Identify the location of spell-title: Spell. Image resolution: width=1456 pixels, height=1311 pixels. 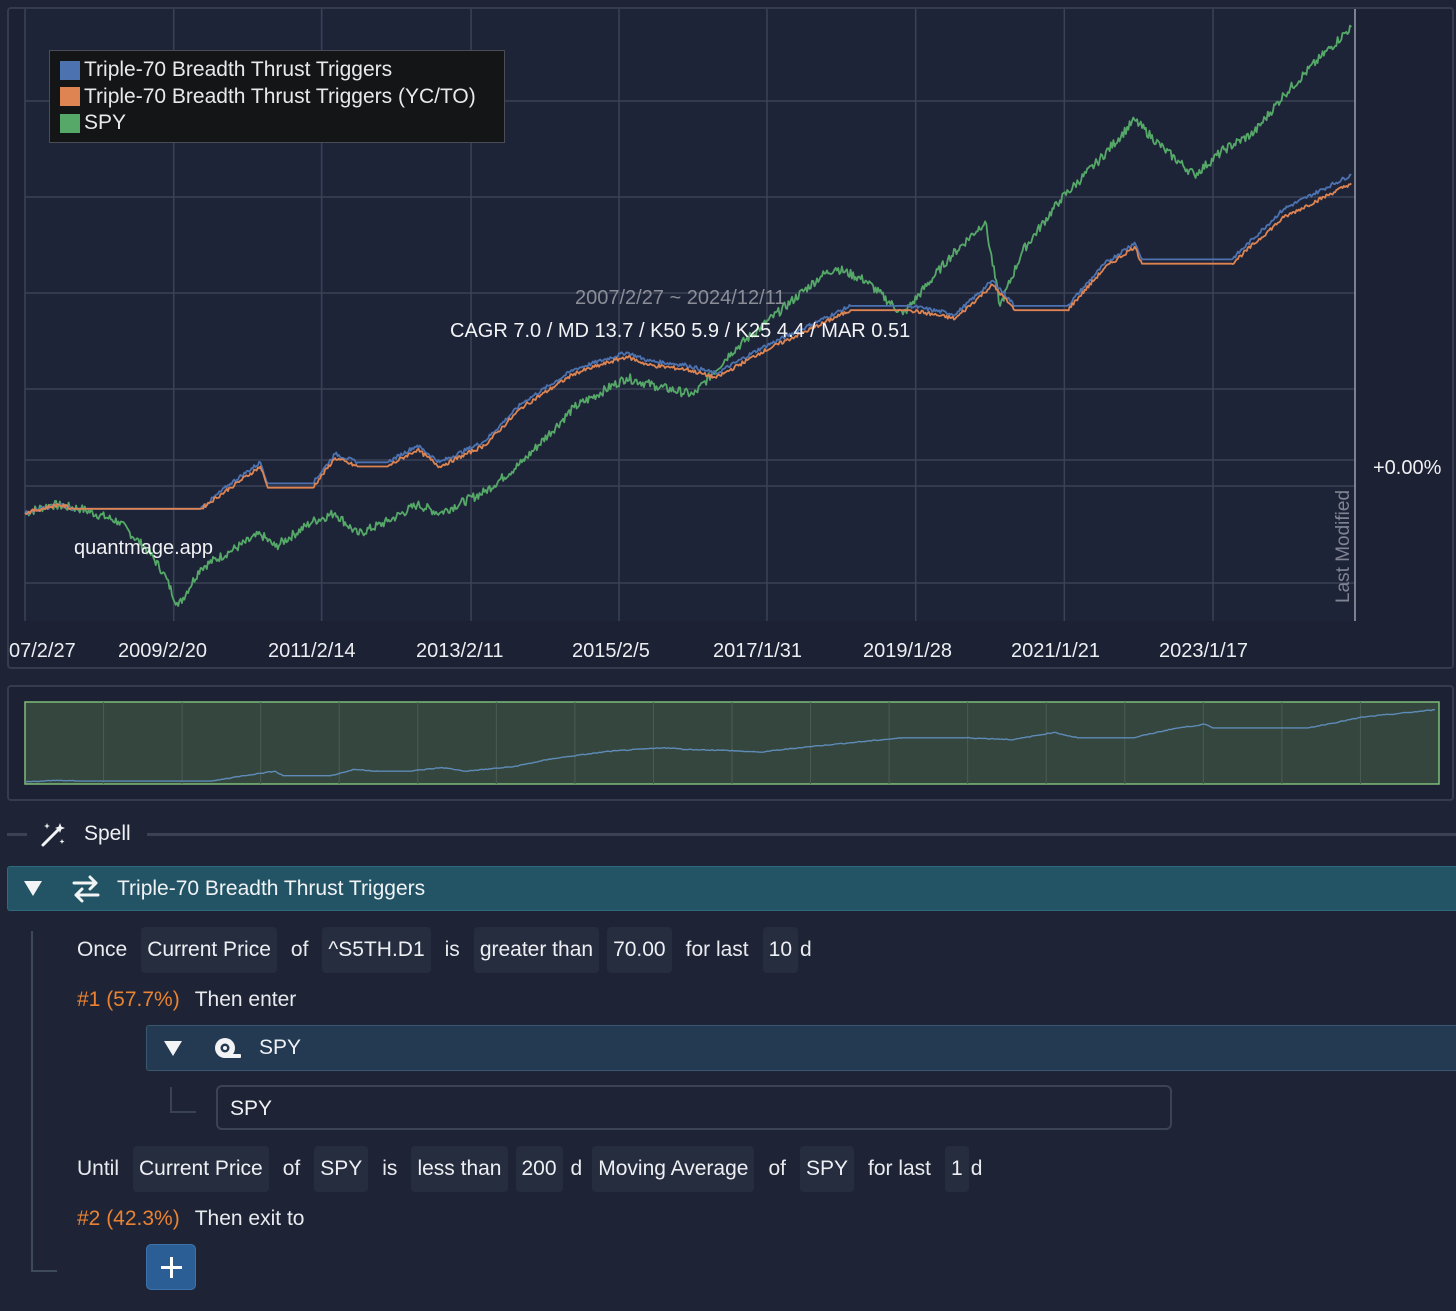
(107, 833).